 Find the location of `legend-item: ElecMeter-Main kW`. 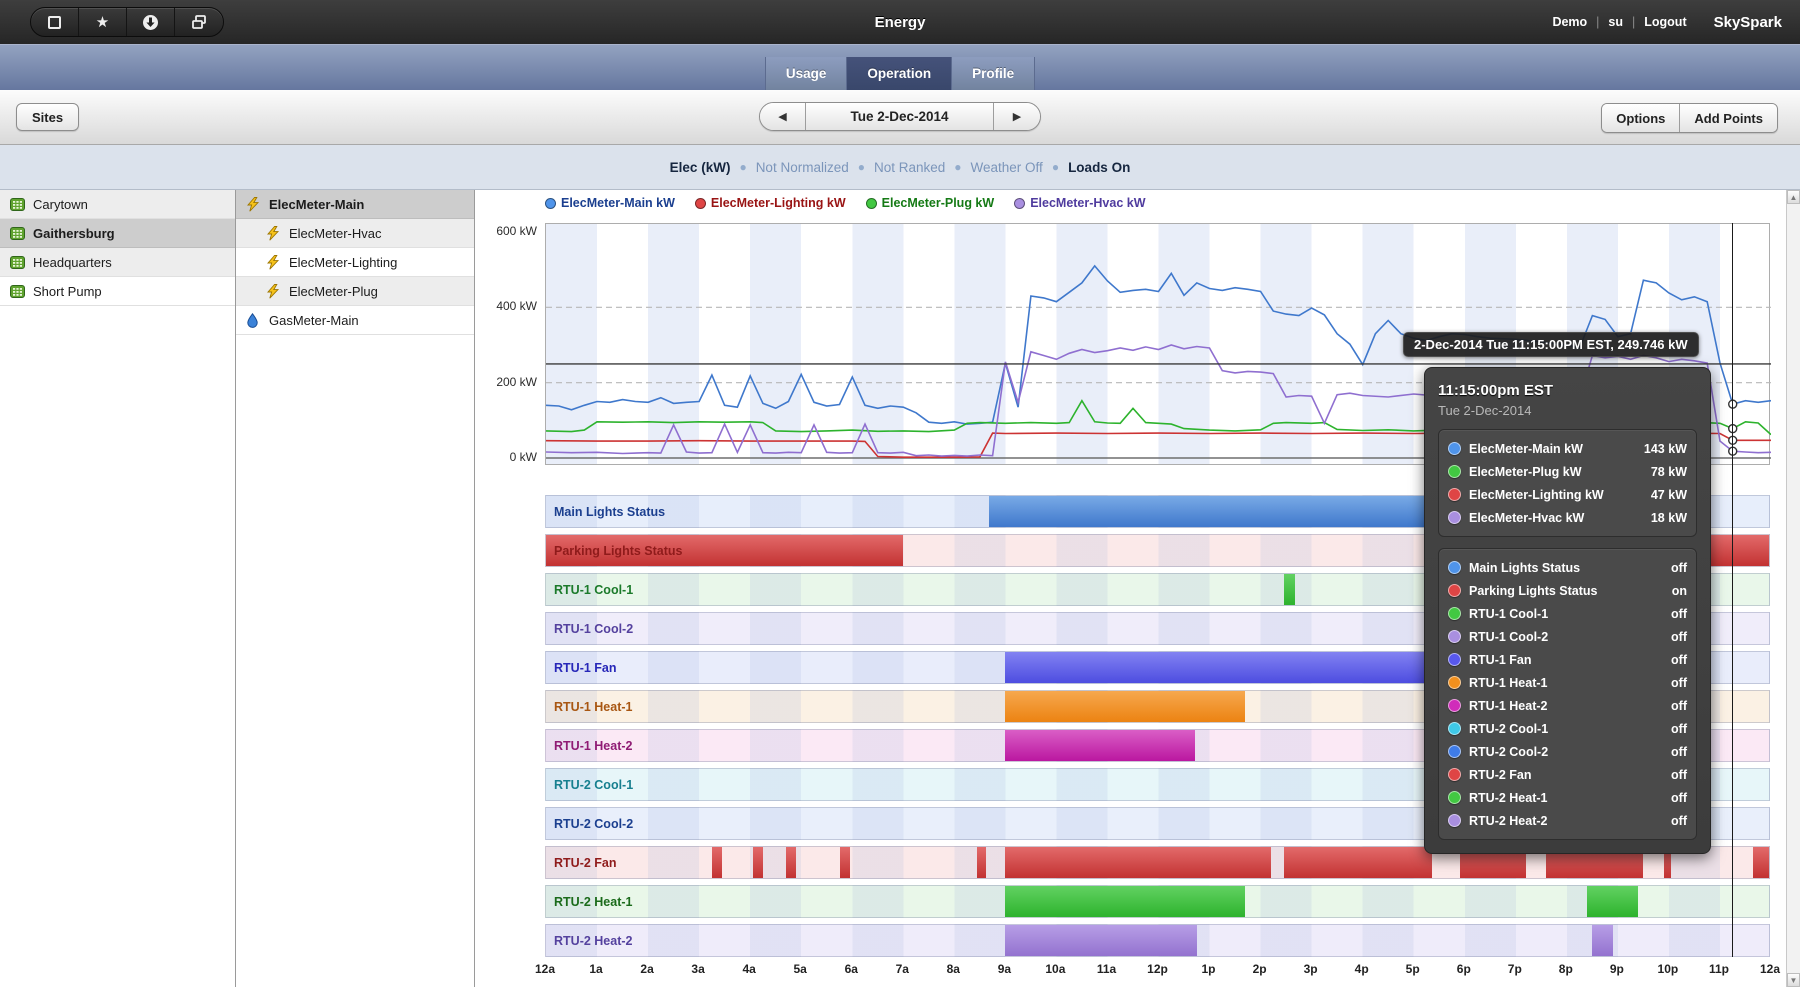

legend-item: ElecMeter-Main kW is located at coordinates (610, 203).